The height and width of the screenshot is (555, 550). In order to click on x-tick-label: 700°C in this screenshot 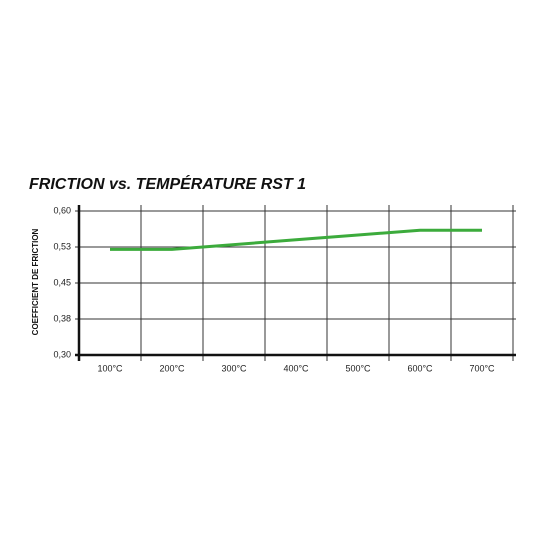, I will do `click(482, 368)`.